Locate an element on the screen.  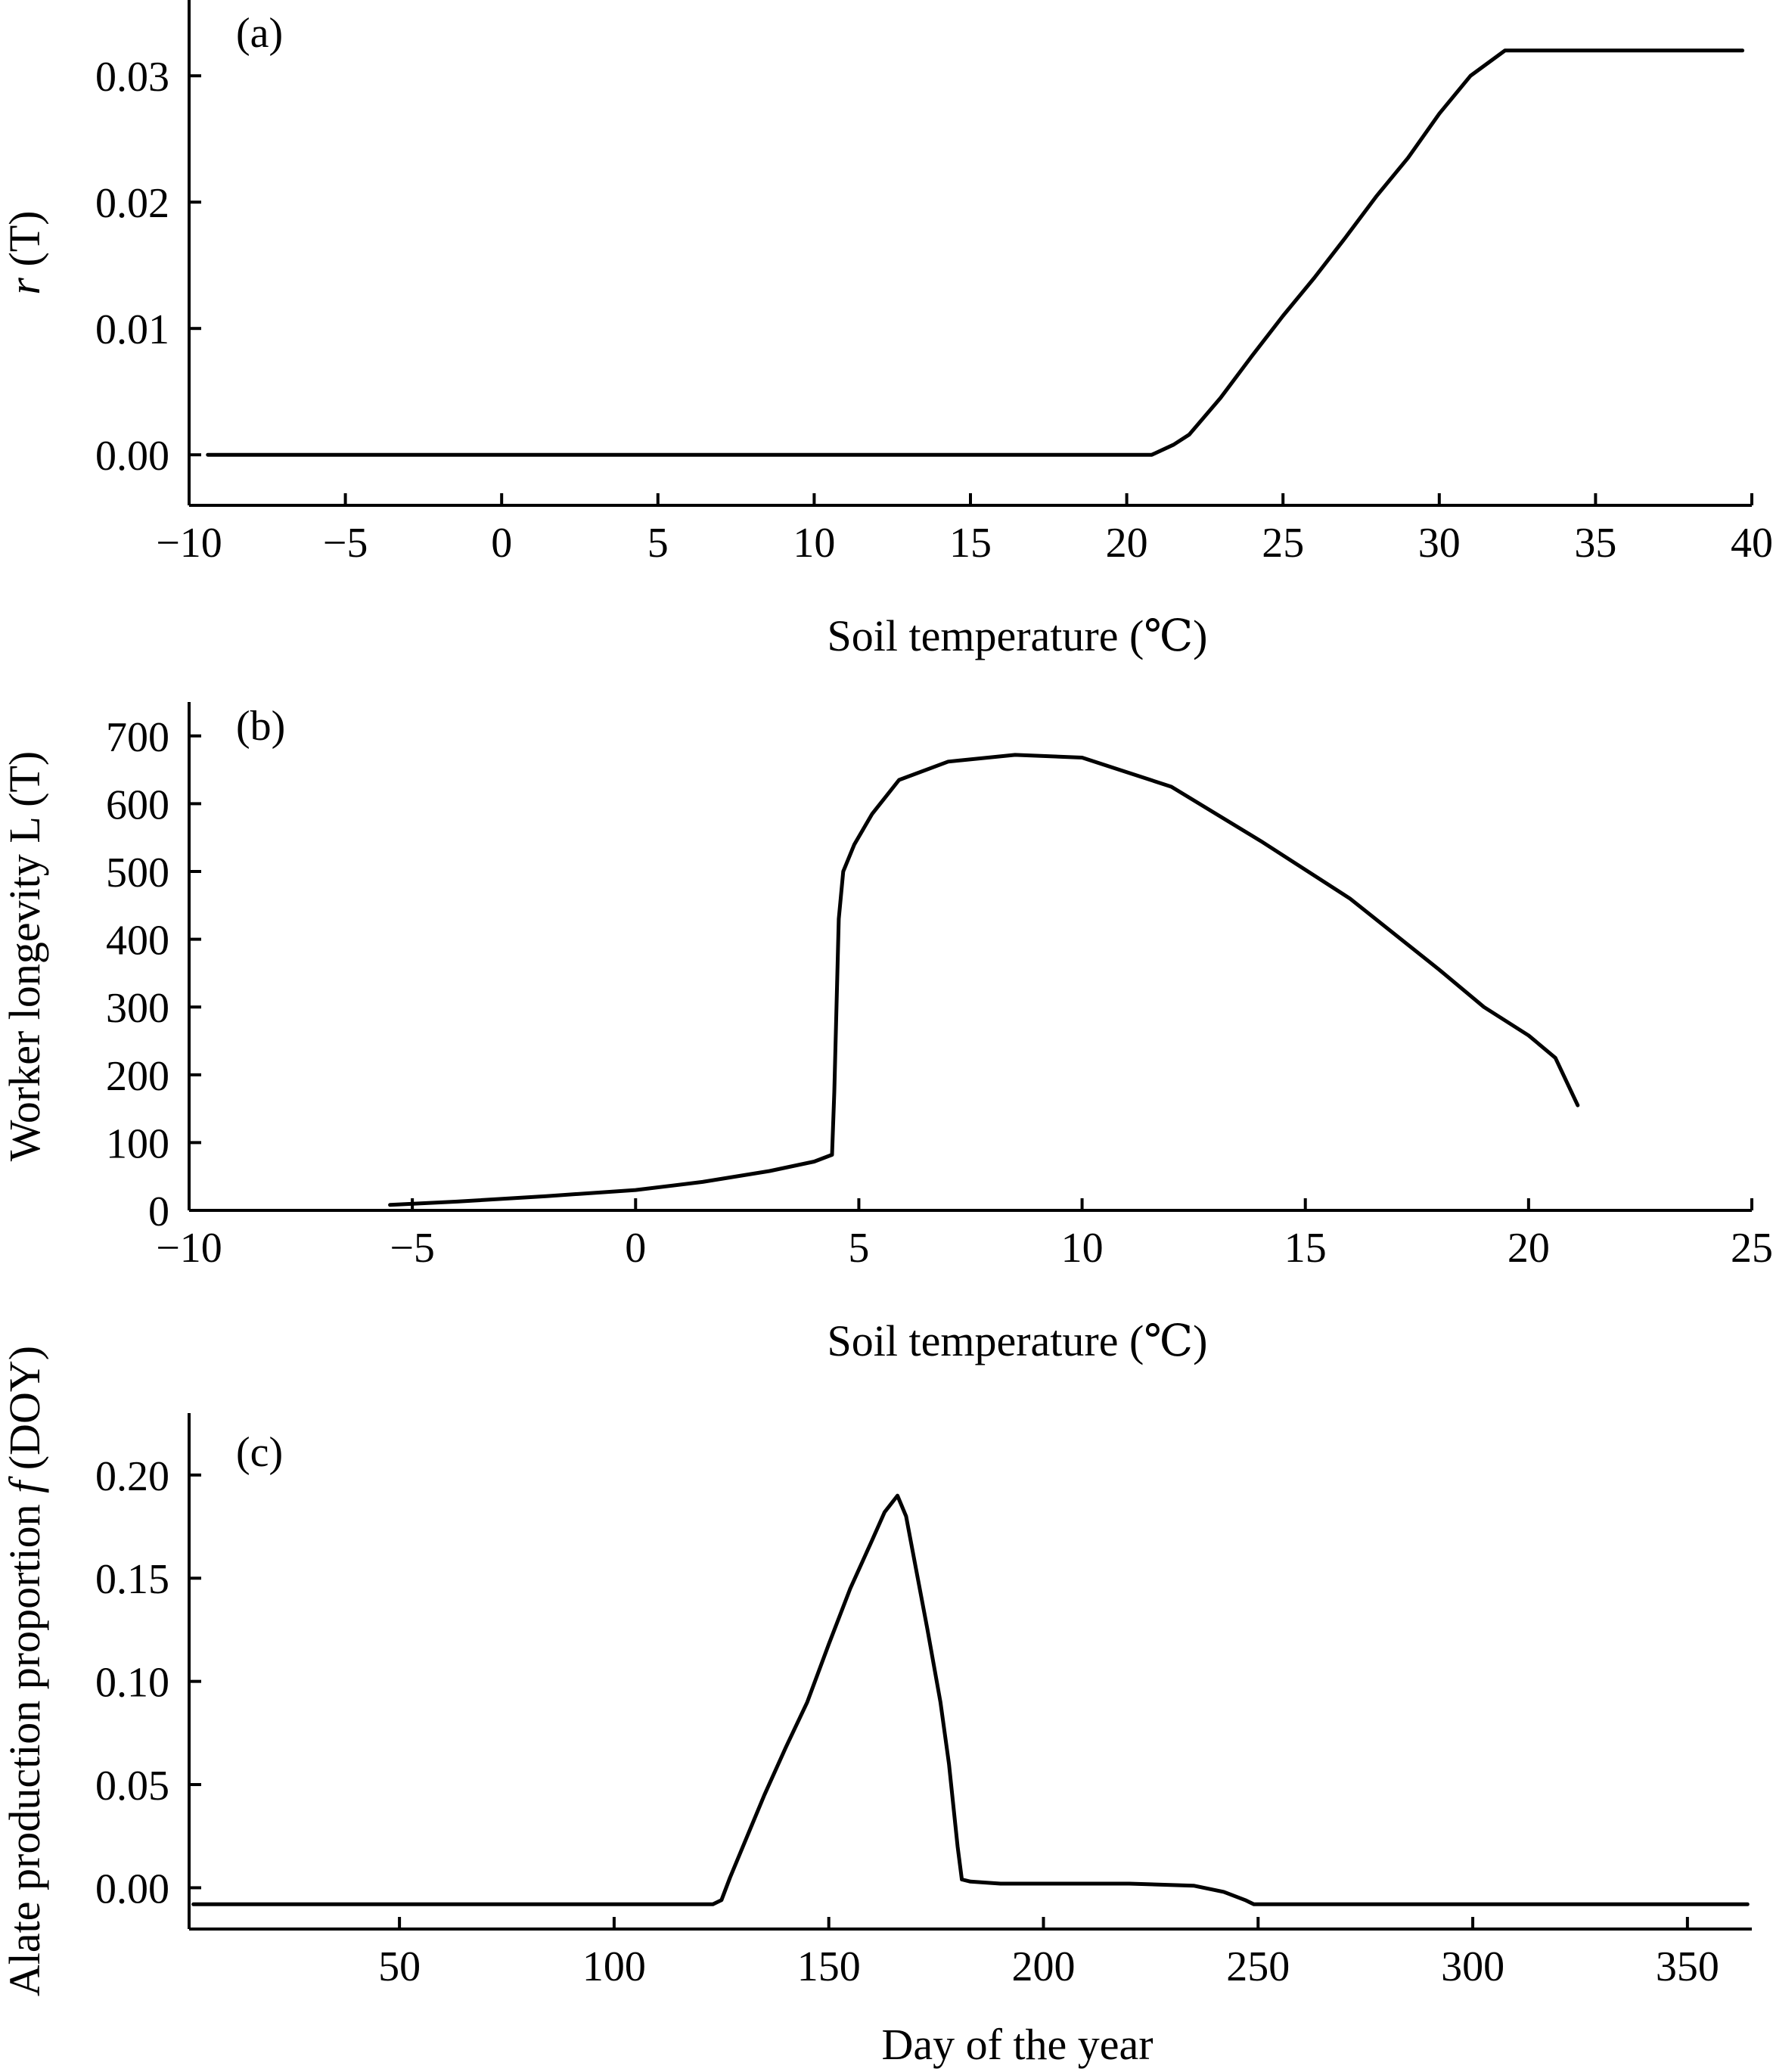
y-tick-label: 0.10 is located at coordinates (132, 1683).